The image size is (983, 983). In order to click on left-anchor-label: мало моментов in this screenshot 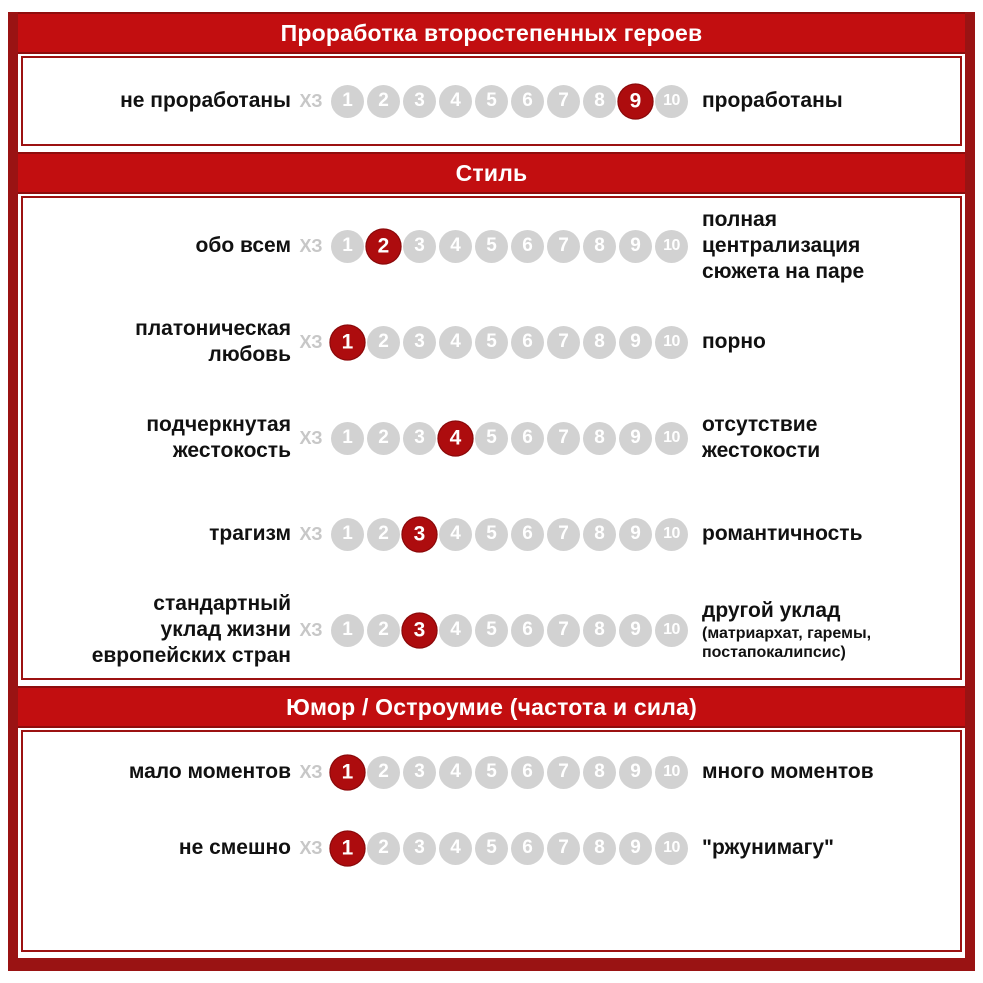, I will do `click(209, 771)`.